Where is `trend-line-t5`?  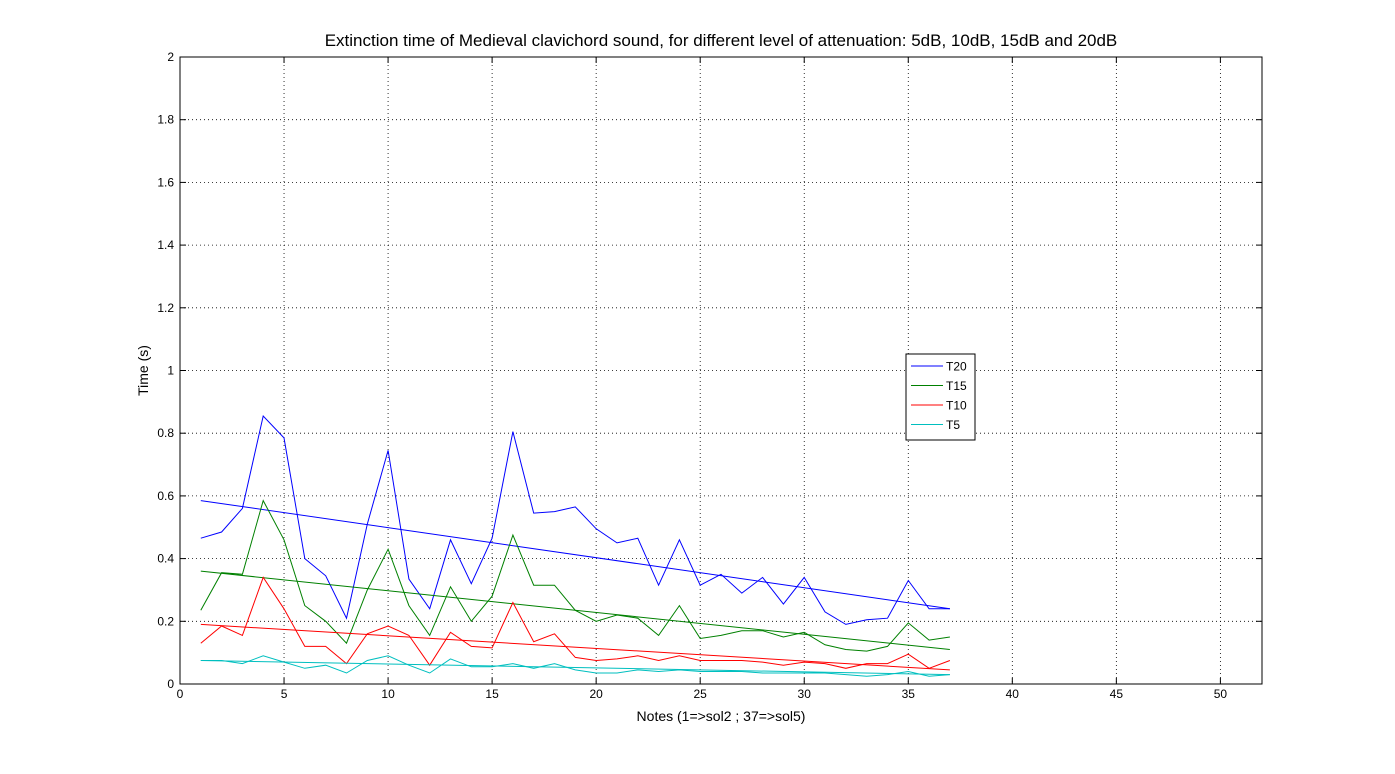 trend-line-t5 is located at coordinates (575, 667).